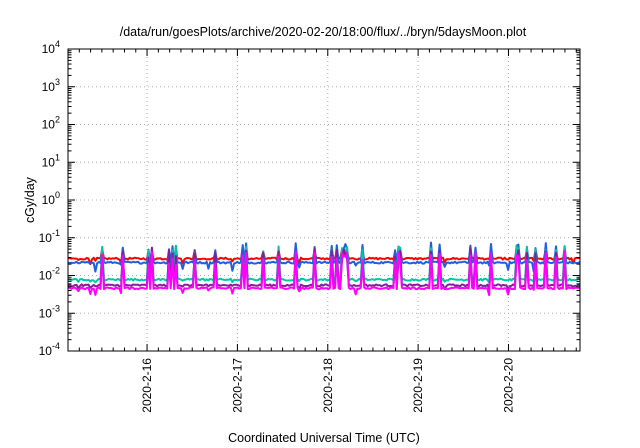 The height and width of the screenshot is (448, 640). What do you see at coordinates (51, 160) in the screenshot?
I see `y-tick-label: 10¹` at bounding box center [51, 160].